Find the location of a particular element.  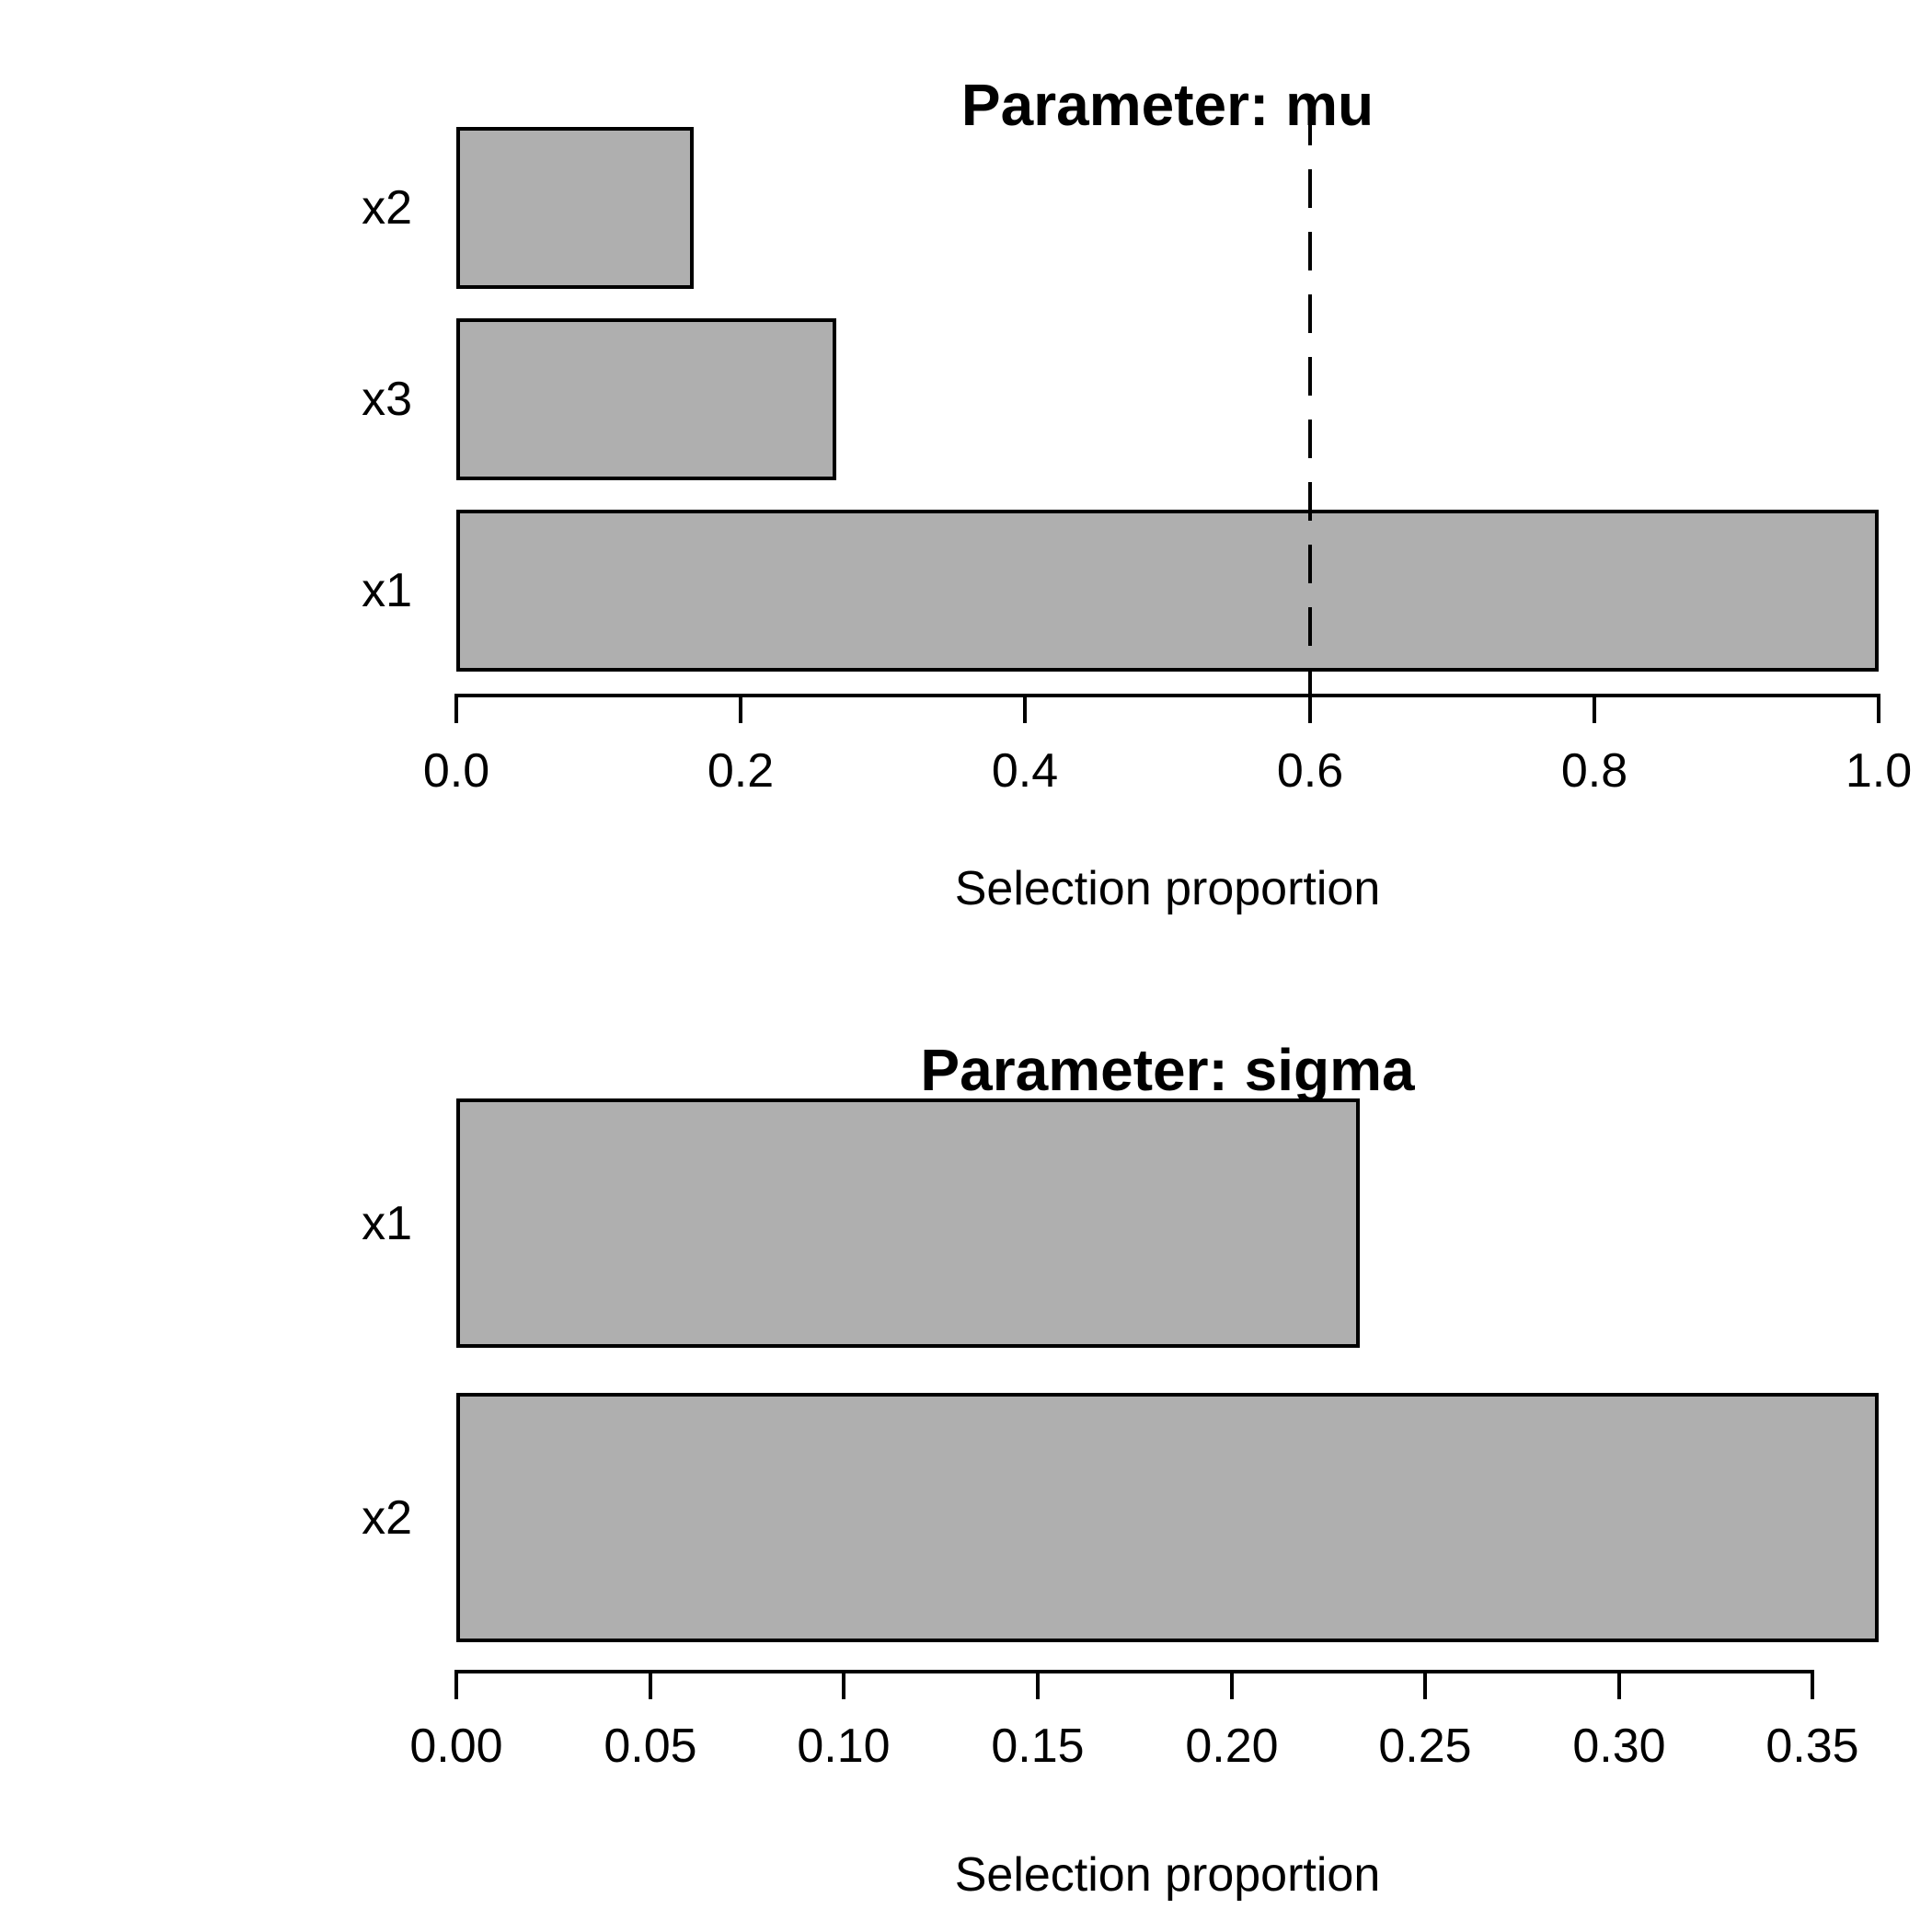

x-axis-tick-label: 0.8 is located at coordinates (1594, 771).